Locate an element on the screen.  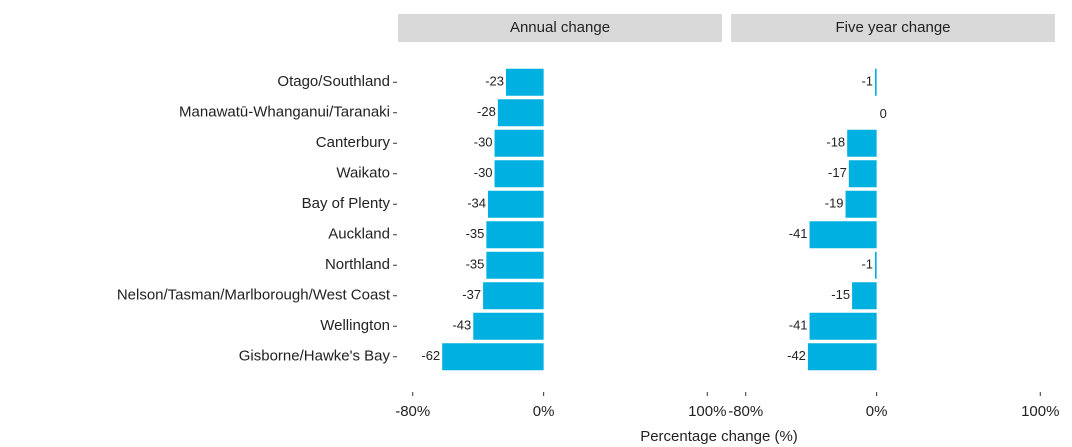
value-label: -62 is located at coordinates (430, 355).